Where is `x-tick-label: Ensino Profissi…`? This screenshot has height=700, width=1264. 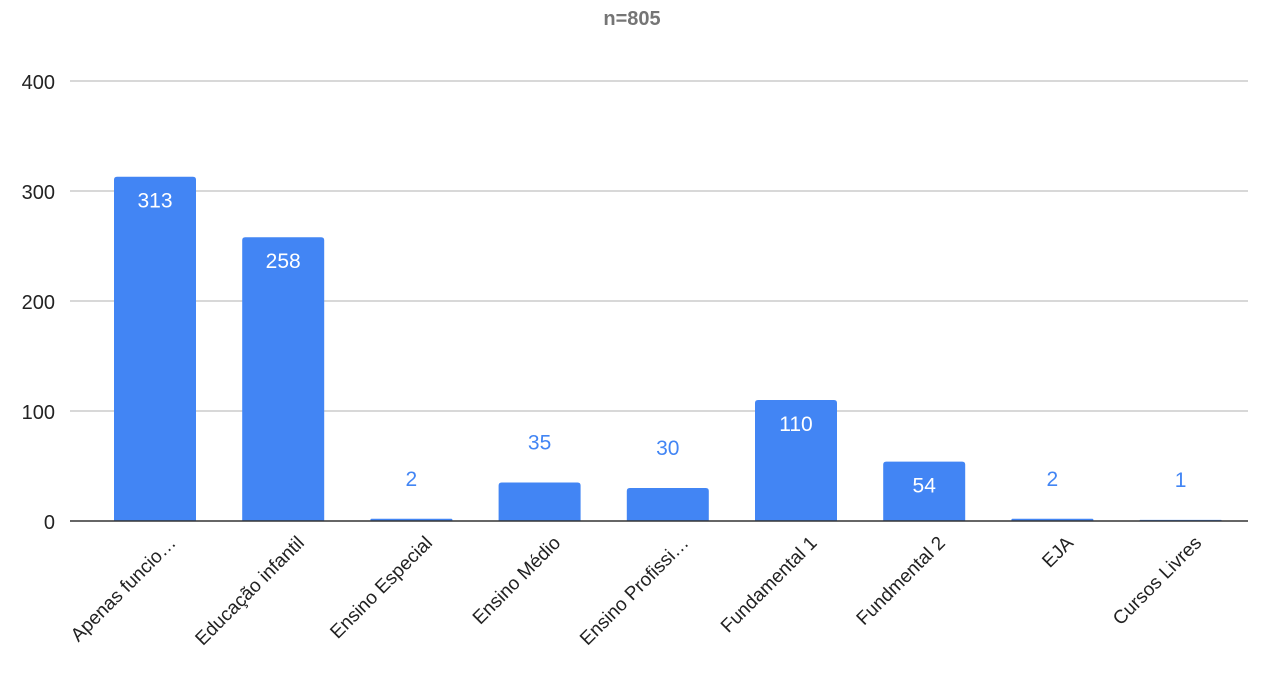 x-tick-label: Ensino Profissi… is located at coordinates (634, 591).